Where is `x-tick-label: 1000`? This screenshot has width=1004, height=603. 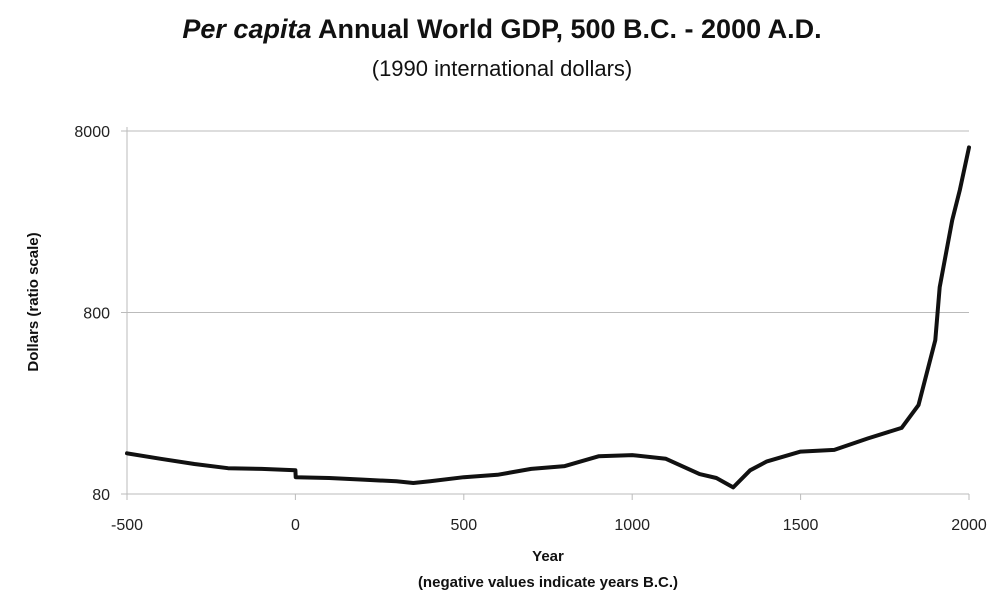
x-tick-label: 1000 is located at coordinates (632, 525).